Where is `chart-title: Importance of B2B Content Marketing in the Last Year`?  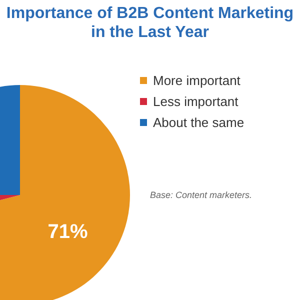 chart-title: Importance of B2B Content Marketing in the Last Year is located at coordinates (150, 23).